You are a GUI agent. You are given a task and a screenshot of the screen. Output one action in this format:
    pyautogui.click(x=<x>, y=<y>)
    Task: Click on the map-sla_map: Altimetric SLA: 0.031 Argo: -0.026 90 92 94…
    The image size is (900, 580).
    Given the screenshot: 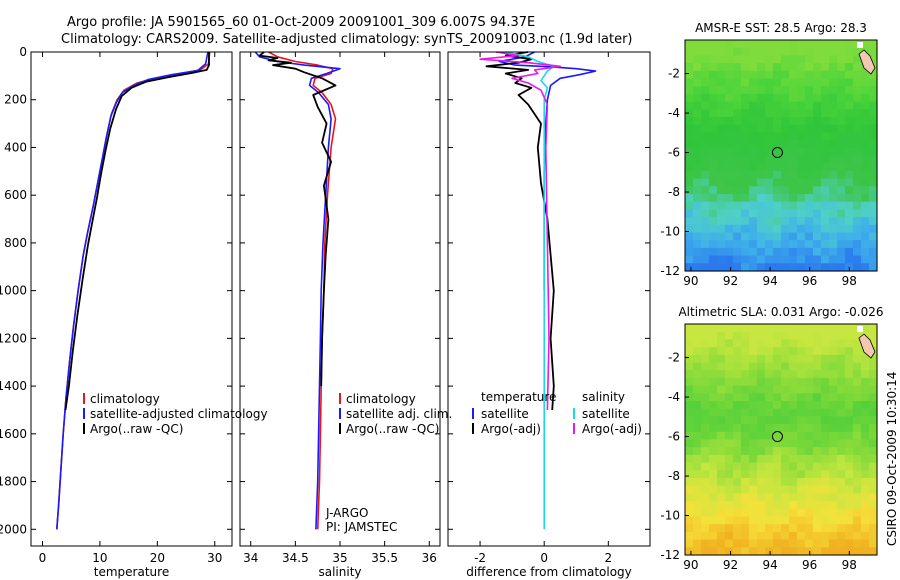 What is the action you would take?
    pyautogui.click(x=771, y=438)
    